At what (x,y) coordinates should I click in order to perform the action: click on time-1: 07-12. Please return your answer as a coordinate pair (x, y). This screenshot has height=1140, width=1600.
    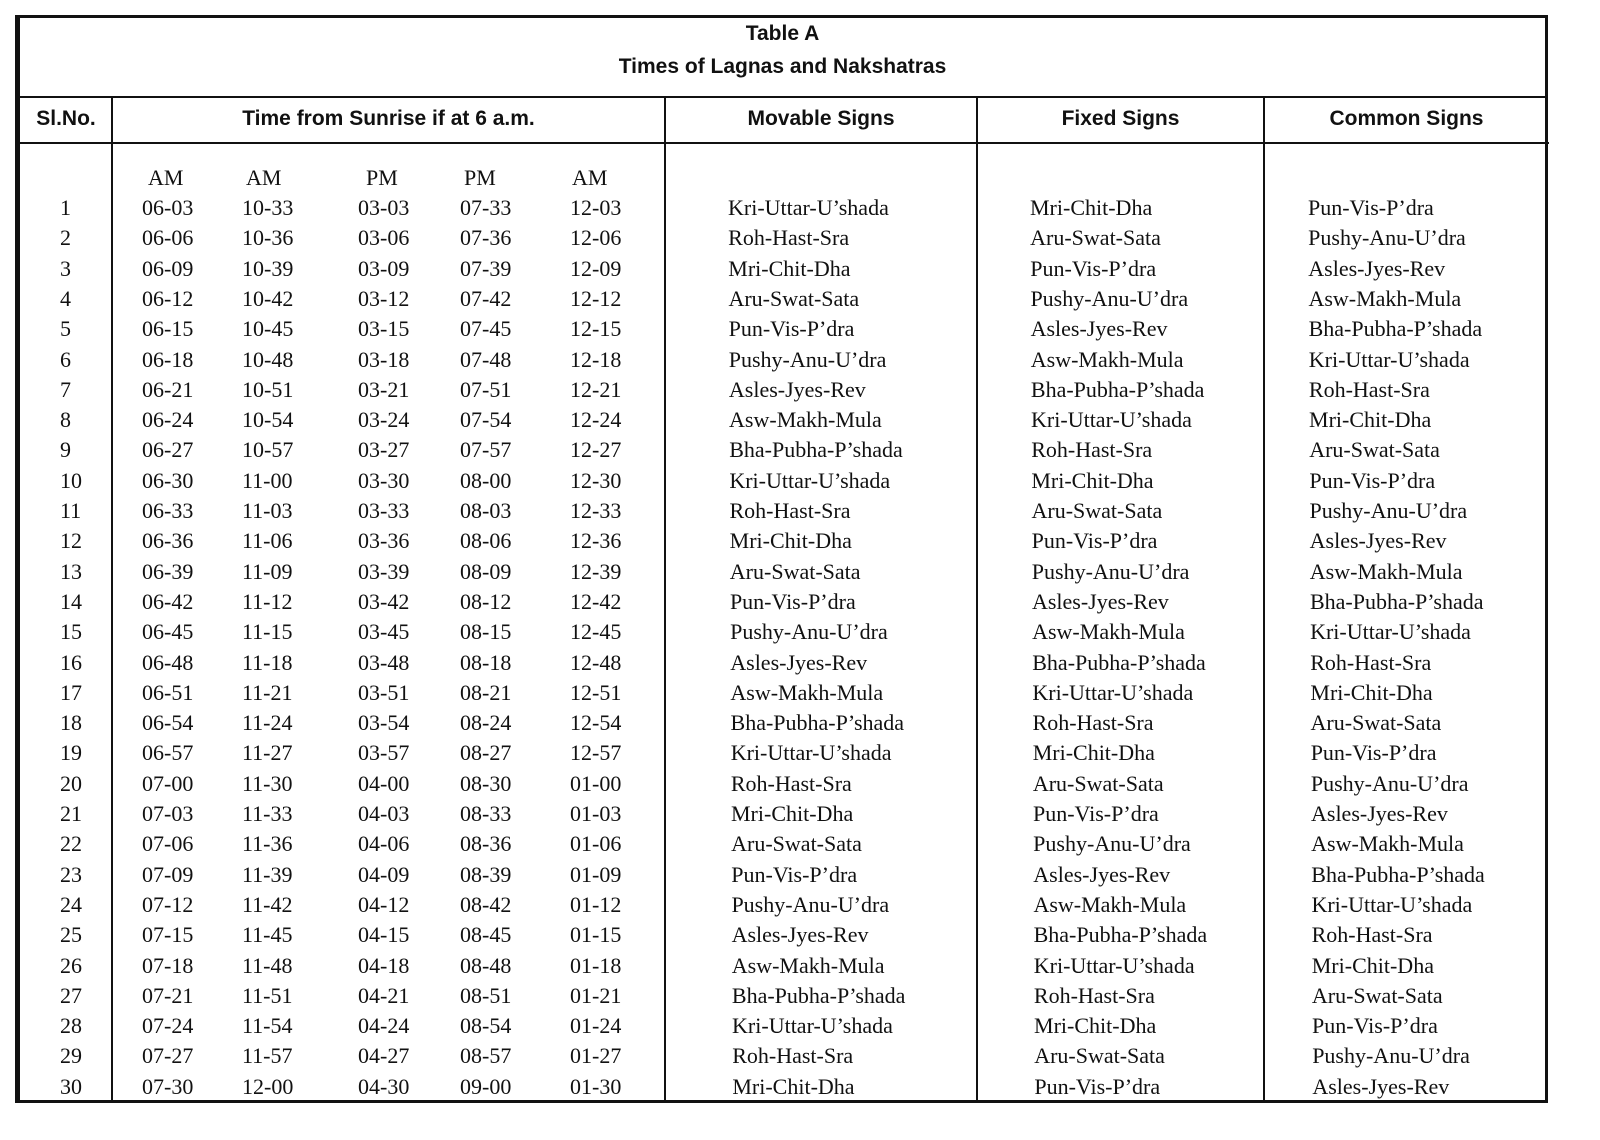
    Looking at the image, I should click on (168, 904).